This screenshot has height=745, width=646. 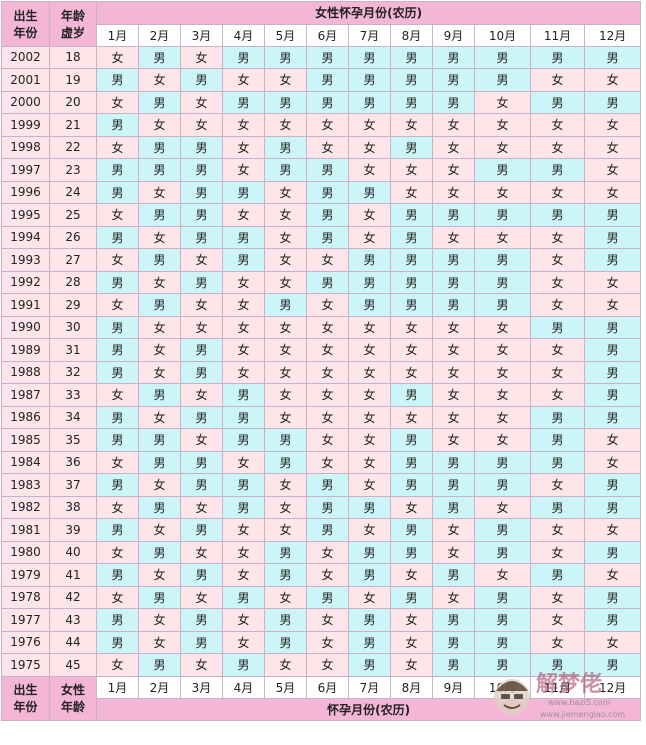 I want to click on birth-year-cell: 2000, so click(x=25, y=102).